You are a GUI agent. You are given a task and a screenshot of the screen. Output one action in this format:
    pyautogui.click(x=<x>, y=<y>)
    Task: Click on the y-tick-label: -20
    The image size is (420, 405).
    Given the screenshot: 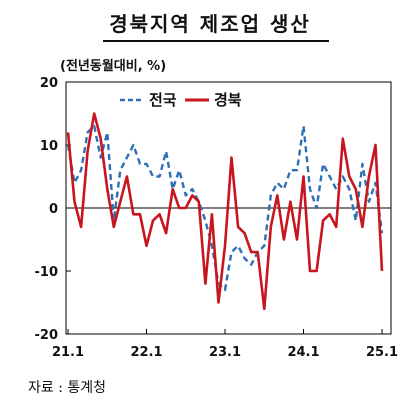 What is the action you would take?
    pyautogui.click(x=47, y=335)
    